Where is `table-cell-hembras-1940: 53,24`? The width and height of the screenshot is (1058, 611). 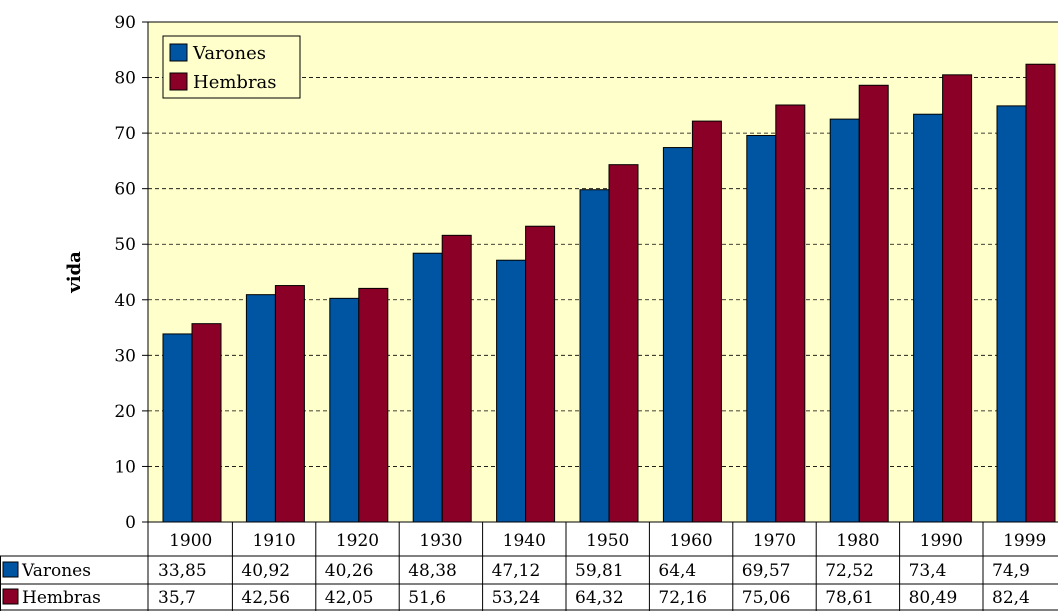 table-cell-hembras-1940: 53,24 is located at coordinates (516, 598).